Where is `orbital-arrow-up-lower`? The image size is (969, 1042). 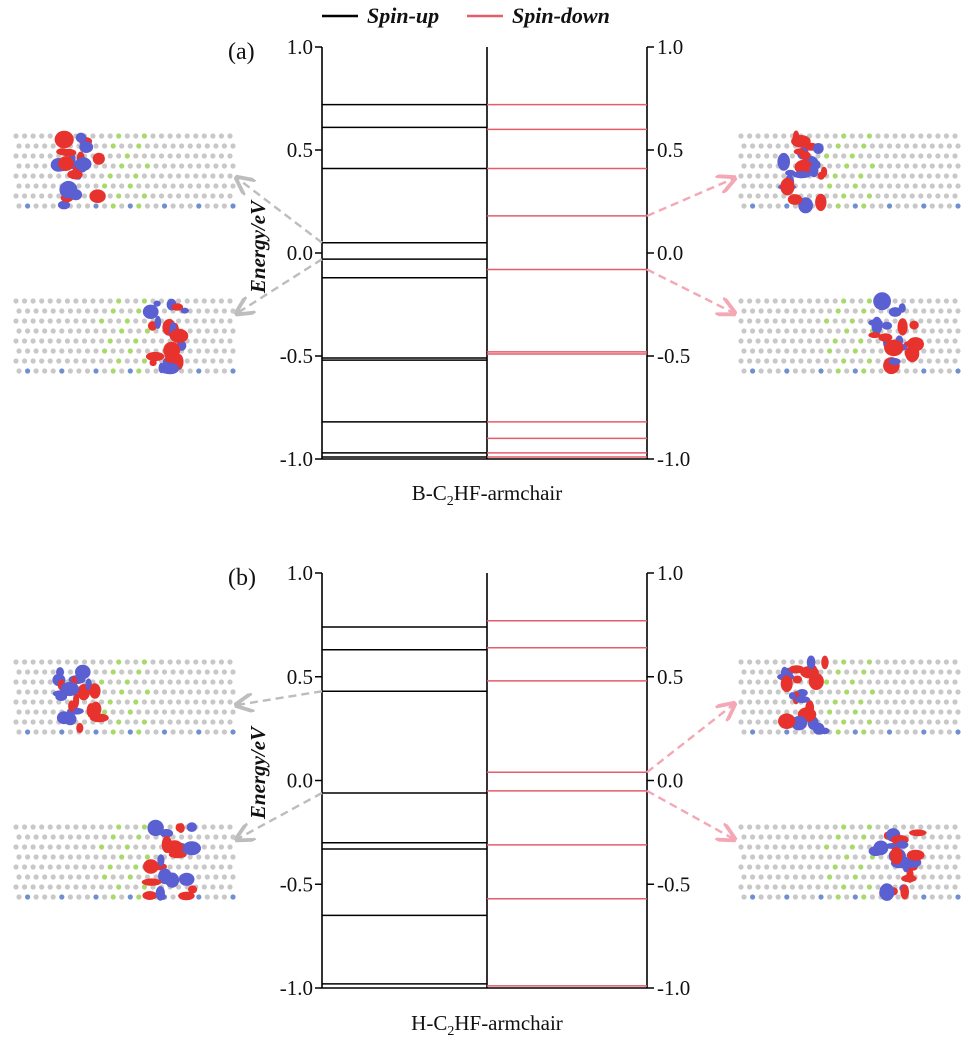 orbital-arrow-up-lower is located at coordinates (280, 815).